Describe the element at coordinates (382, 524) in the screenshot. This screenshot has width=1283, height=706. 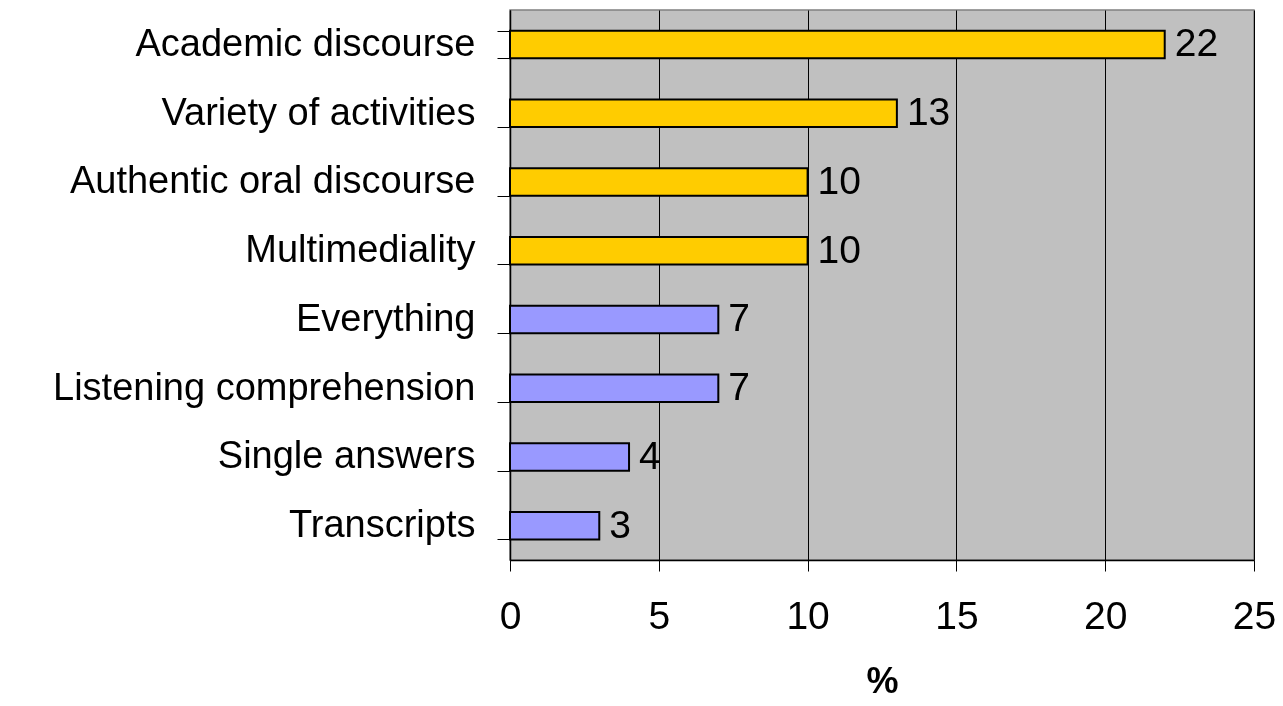
I see `y-tick-label: Transcripts` at that location.